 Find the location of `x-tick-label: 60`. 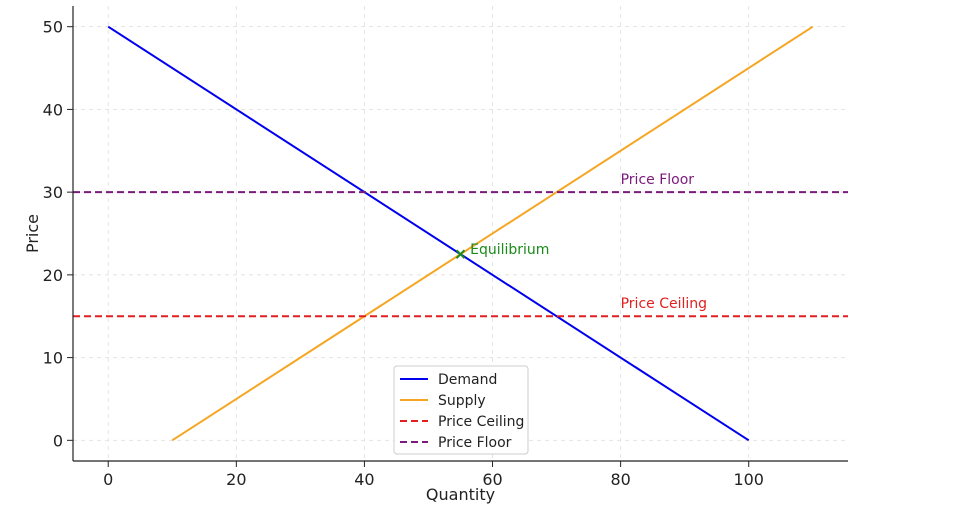

x-tick-label: 60 is located at coordinates (492, 479).